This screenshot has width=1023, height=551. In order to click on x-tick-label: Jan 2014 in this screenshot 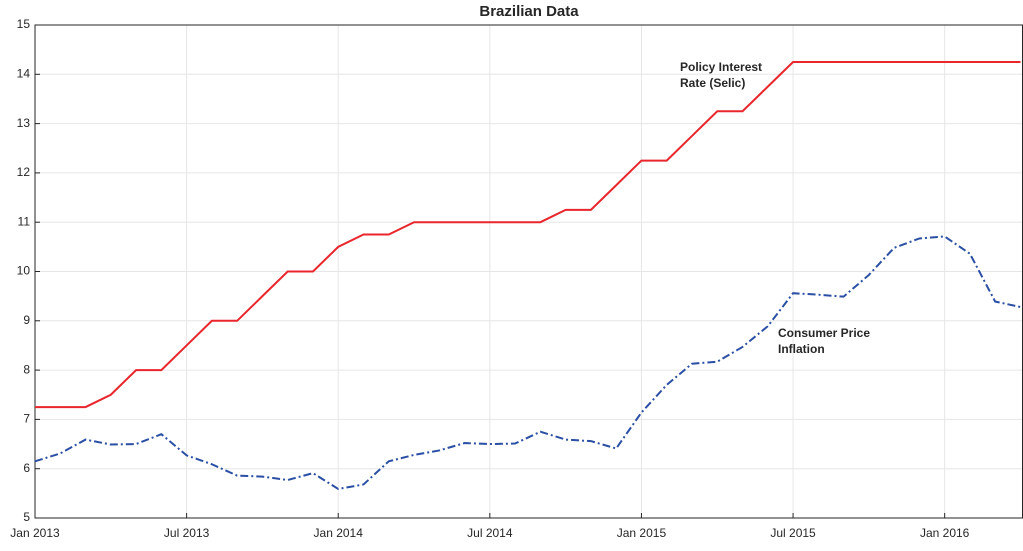, I will do `click(339, 533)`.